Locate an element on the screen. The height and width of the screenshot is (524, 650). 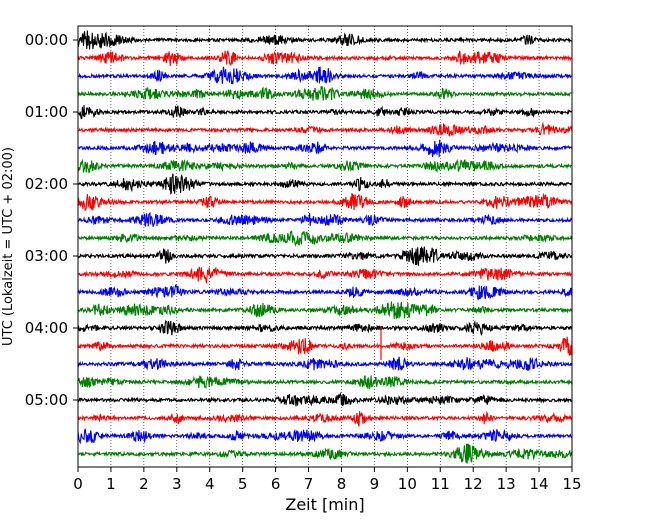
x-tick-label: 11 is located at coordinates (440, 484).